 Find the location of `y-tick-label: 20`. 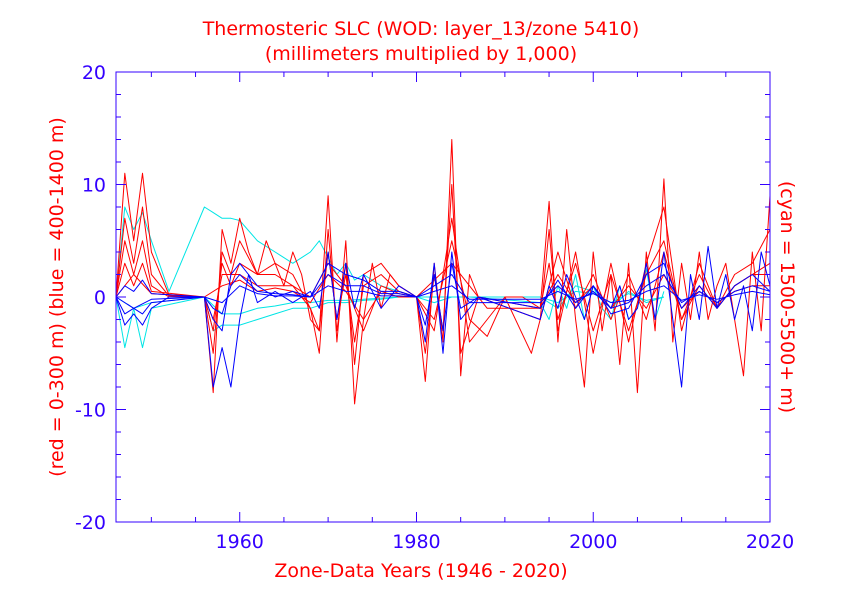

y-tick-label: 20 is located at coordinates (94, 73).